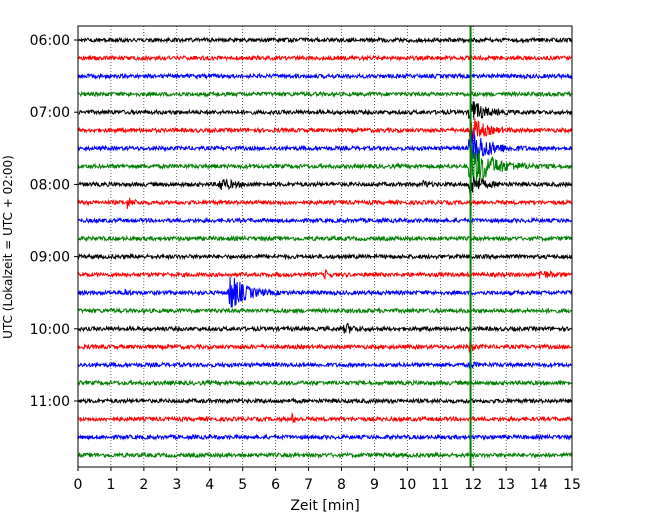  Describe the element at coordinates (209, 485) in the screenshot. I see `x-tick-label: 4` at that location.